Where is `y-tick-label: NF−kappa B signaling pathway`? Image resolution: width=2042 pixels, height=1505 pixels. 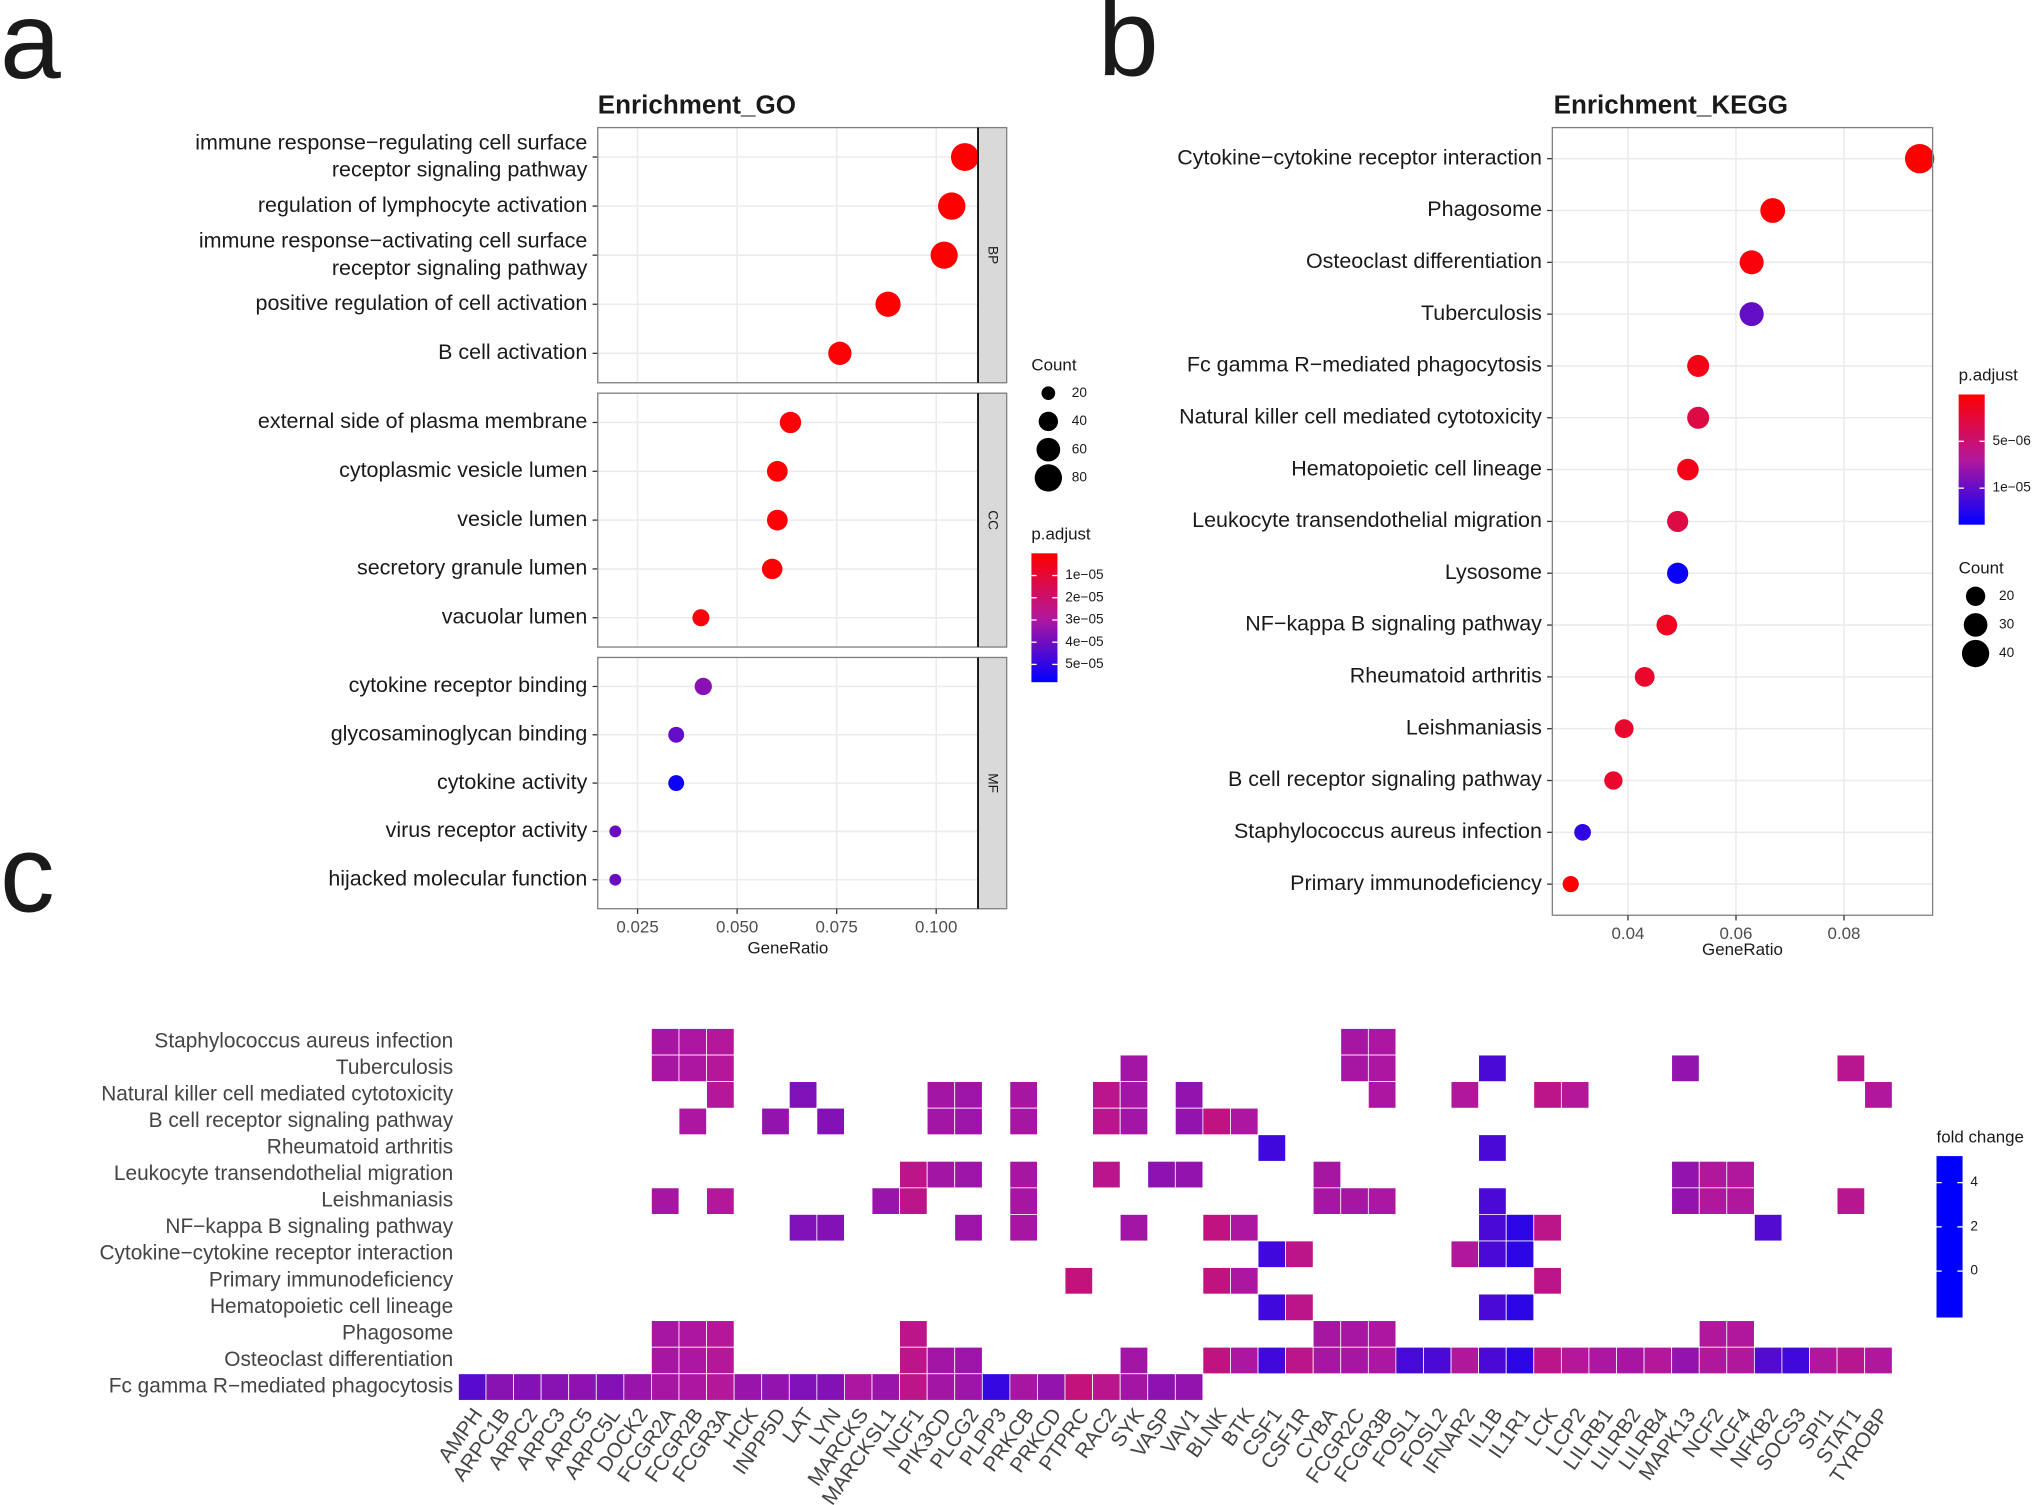 y-tick-label: NF−kappa B signaling pathway is located at coordinates (1393, 624).